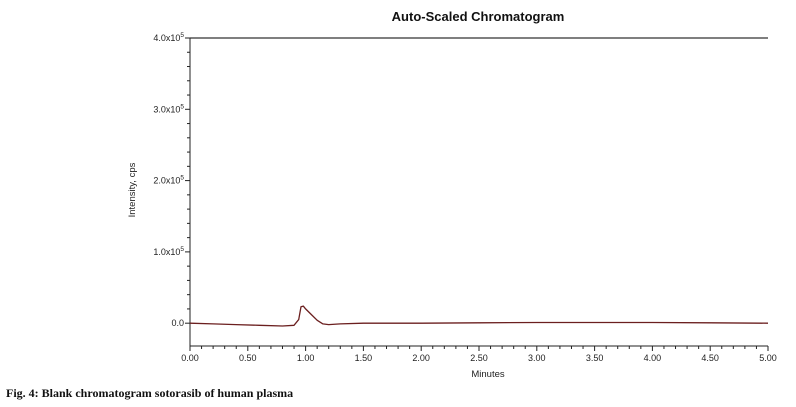 This screenshot has height=407, width=796. What do you see at coordinates (653, 358) in the screenshot?
I see `x-tick-label: 4.00` at bounding box center [653, 358].